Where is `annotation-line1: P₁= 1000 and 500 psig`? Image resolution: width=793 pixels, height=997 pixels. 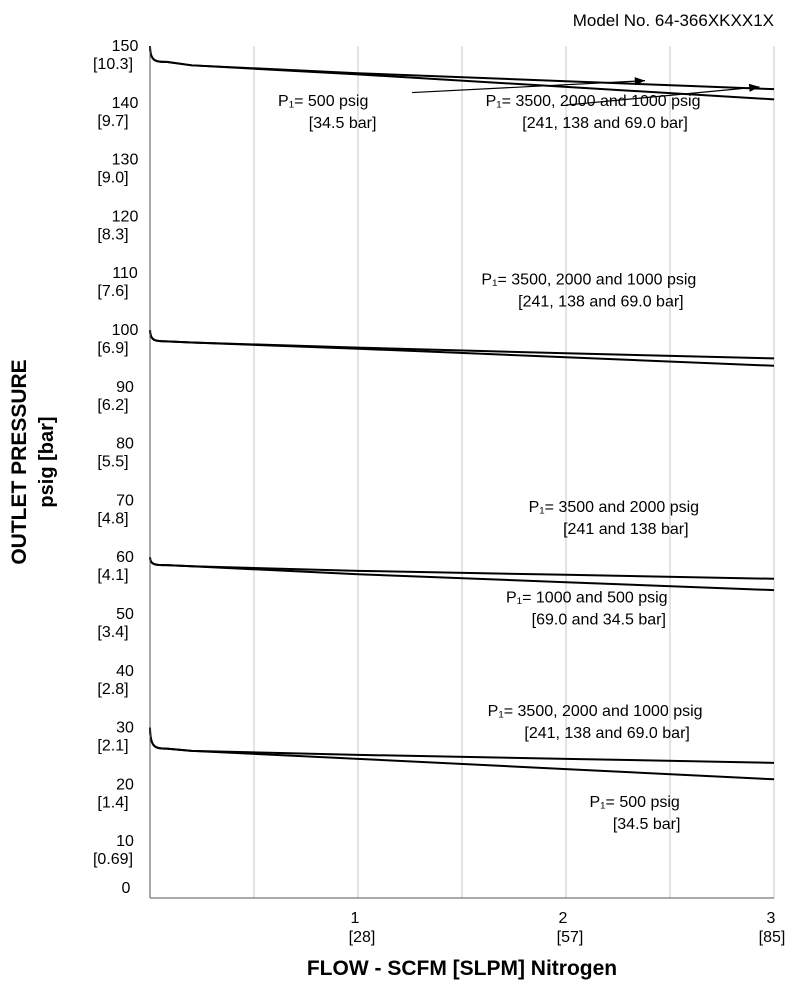
annotation-line1: P₁= 1000 and 500 psig is located at coordinates (587, 598).